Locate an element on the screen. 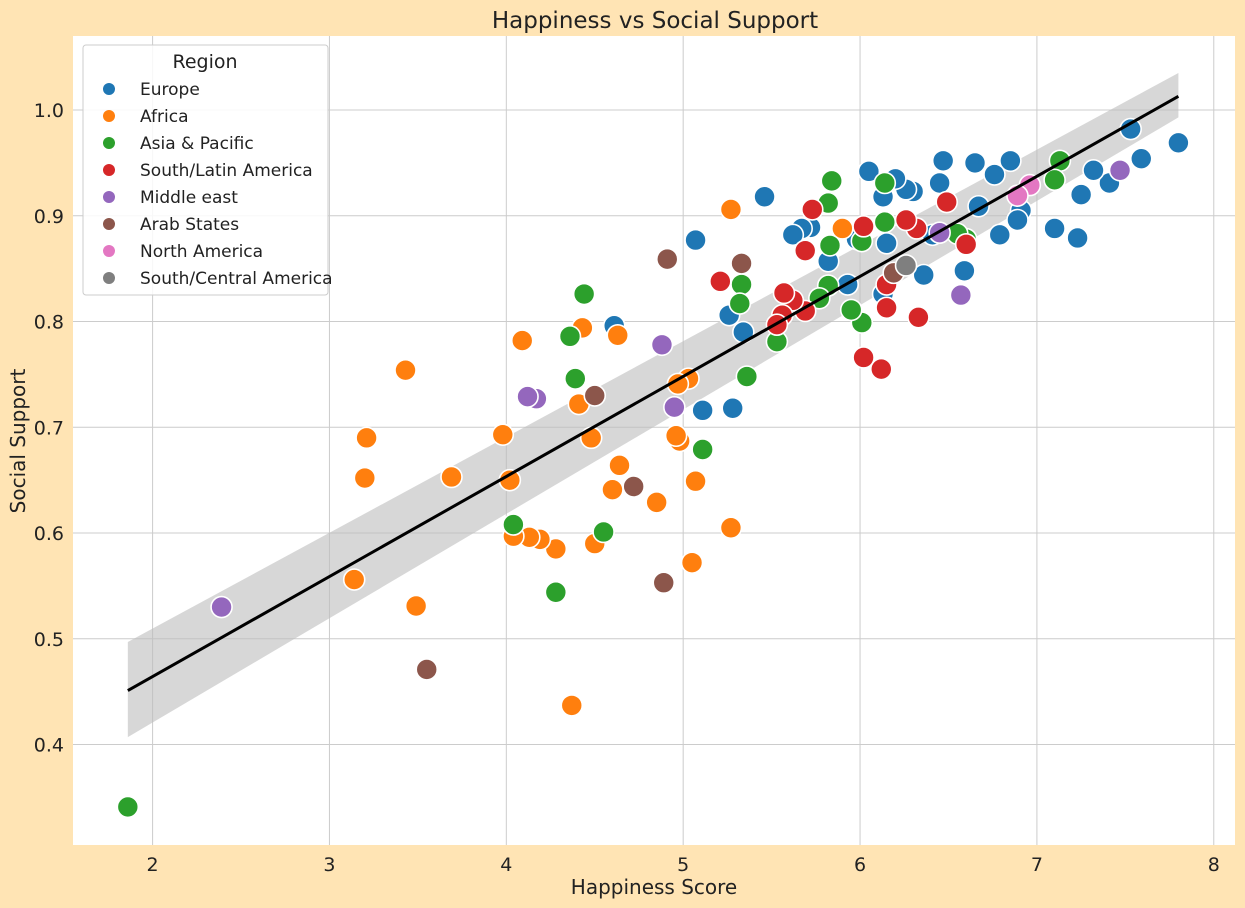 The image size is (1245, 908). legend-label: Arab States is located at coordinates (189, 225).